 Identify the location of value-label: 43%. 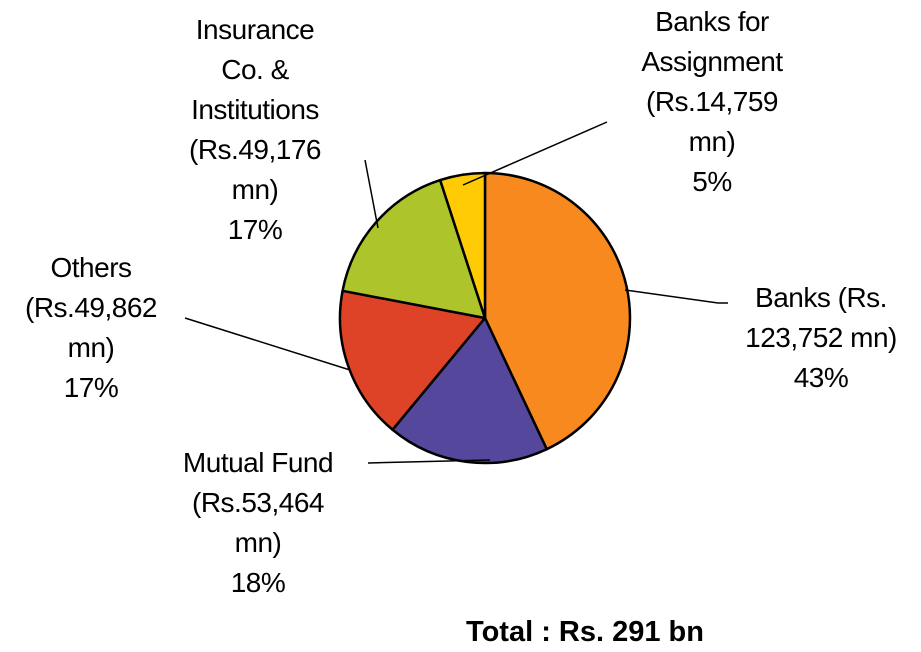
(821, 377).